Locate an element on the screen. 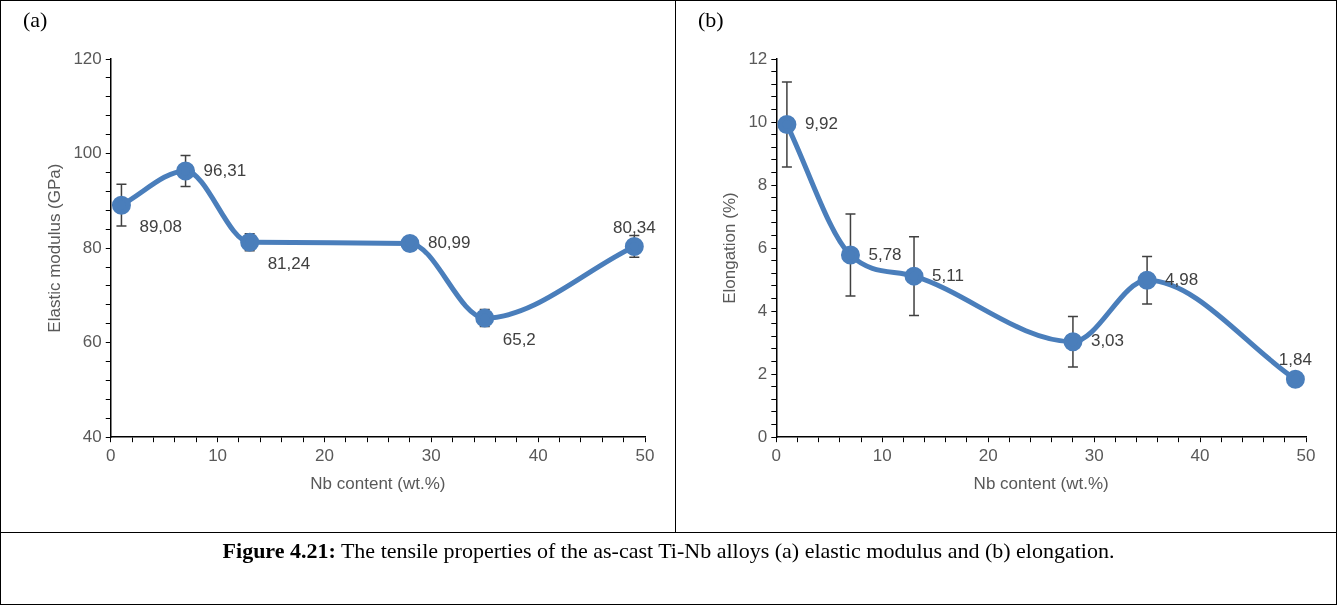  y-tick-label: 10 is located at coordinates (758, 121).